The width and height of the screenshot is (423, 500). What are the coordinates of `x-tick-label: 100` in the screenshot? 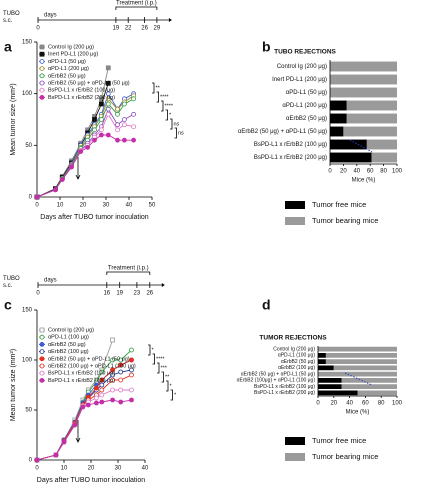 It's located at (397, 172).